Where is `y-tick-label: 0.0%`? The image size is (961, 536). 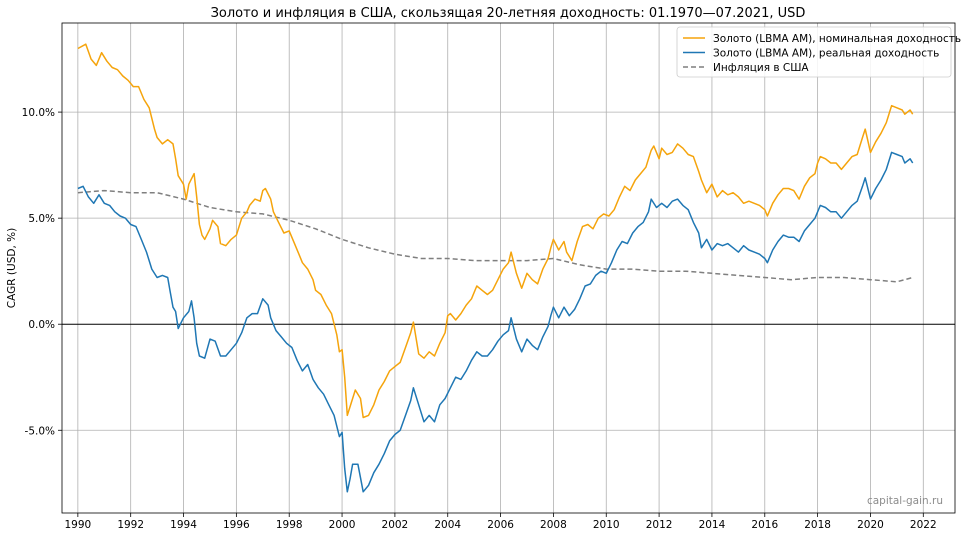 y-tick-label: 0.0% is located at coordinates (41, 325).